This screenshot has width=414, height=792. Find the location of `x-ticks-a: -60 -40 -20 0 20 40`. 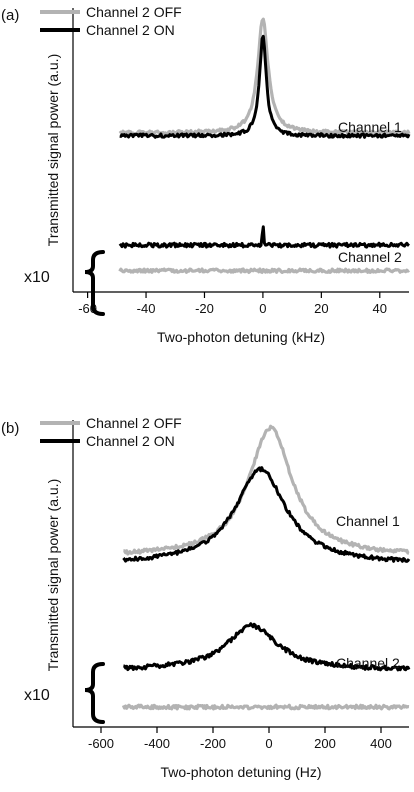

x-ticks-a: -60 -40 -20 0 20 40 is located at coordinates (232, 304).